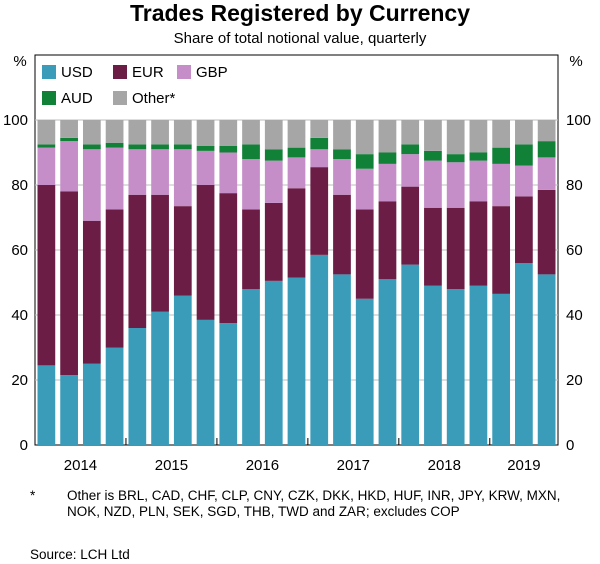 Image resolution: width=600 pixels, height=564 pixels. Describe the element at coordinates (19, 185) in the screenshot. I see `y-tick-label-left: 80` at that location.